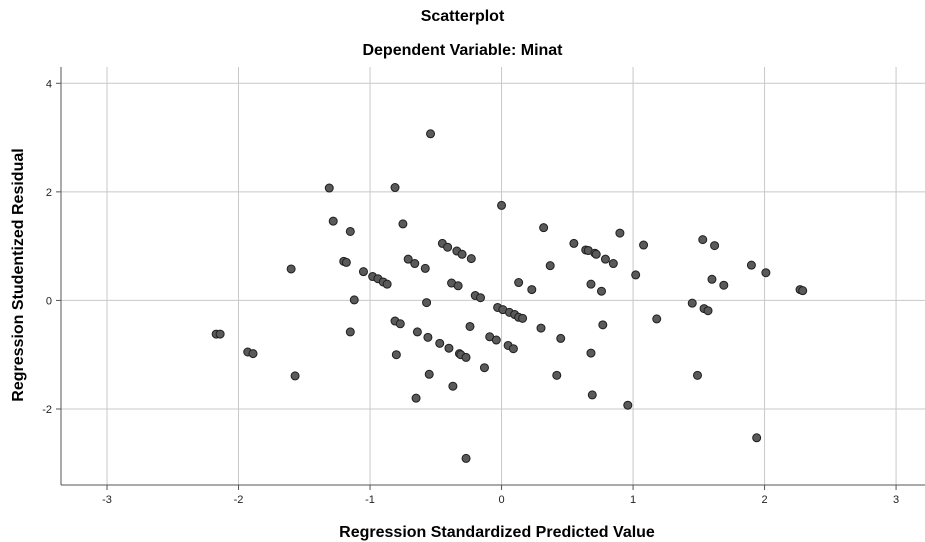 This screenshot has height=542, width=925. Describe the element at coordinates (49, 301) in the screenshot. I see `y-tick-label: 0` at that location.